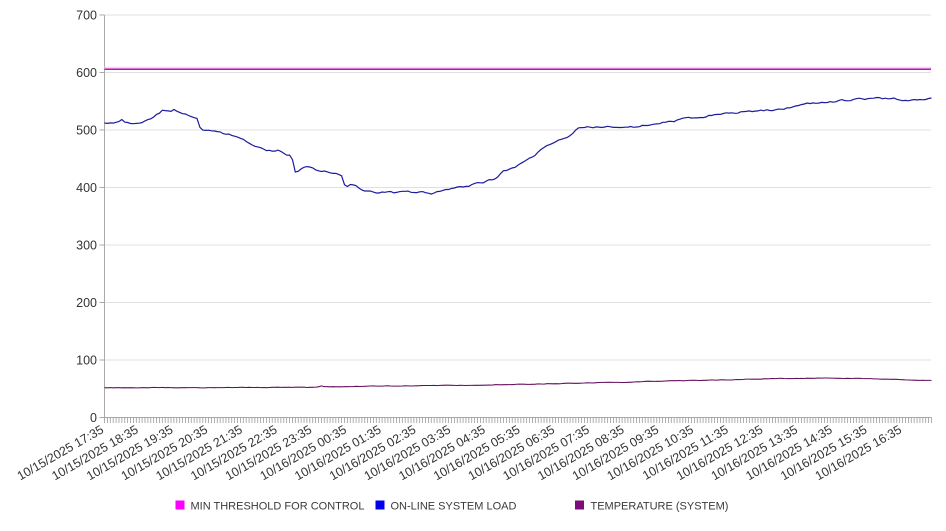 This screenshot has height=531, width=946. Describe the element at coordinates (278, 507) in the screenshot. I see `svg-text: MIN THRESHOLD FOR CONTROL` at that location.